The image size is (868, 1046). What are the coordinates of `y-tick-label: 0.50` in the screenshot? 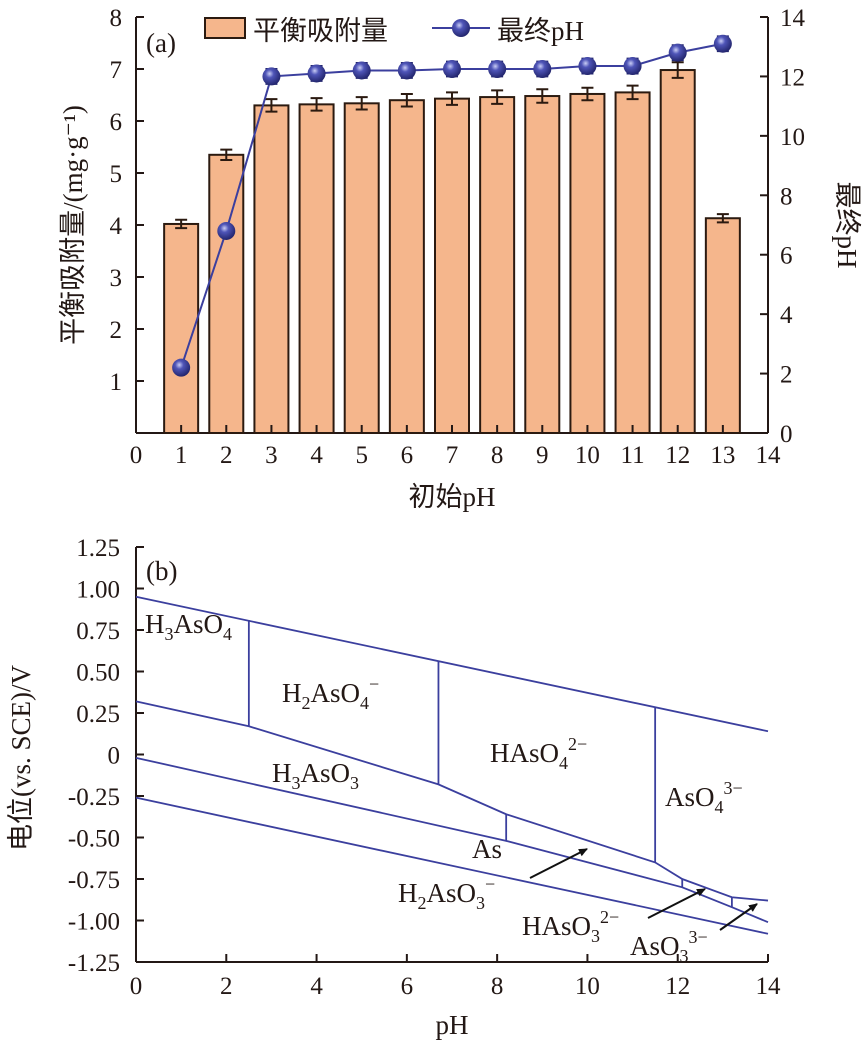 It's located at (98, 673).